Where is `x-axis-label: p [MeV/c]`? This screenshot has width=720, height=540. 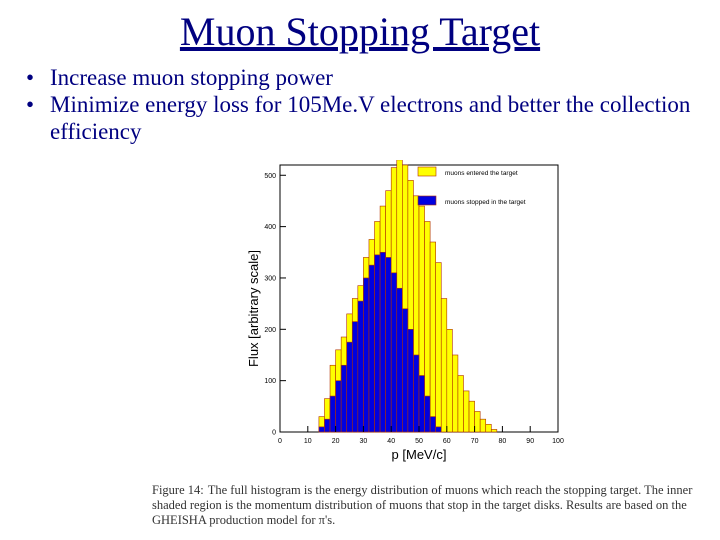 x-axis-label: p [MeV/c] is located at coordinates (419, 454).